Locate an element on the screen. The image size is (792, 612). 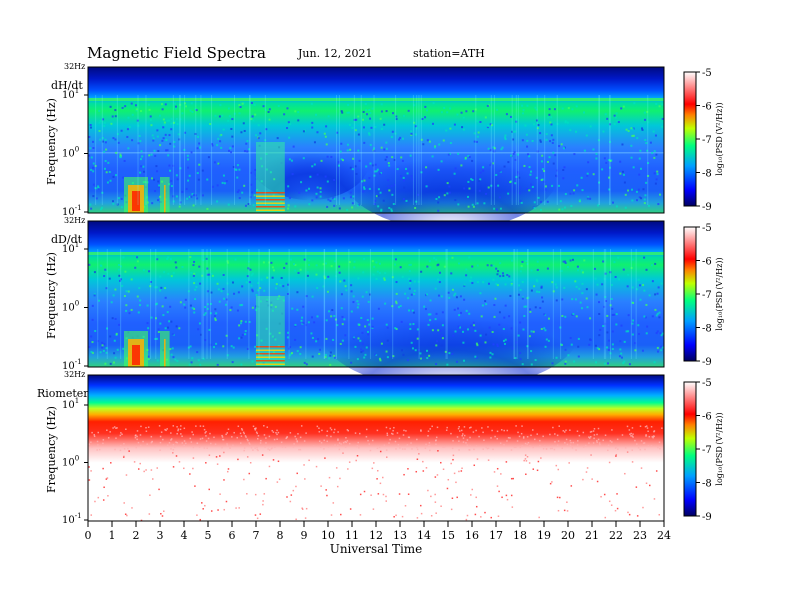
x-tick-label: 2 is located at coordinates (136, 535).